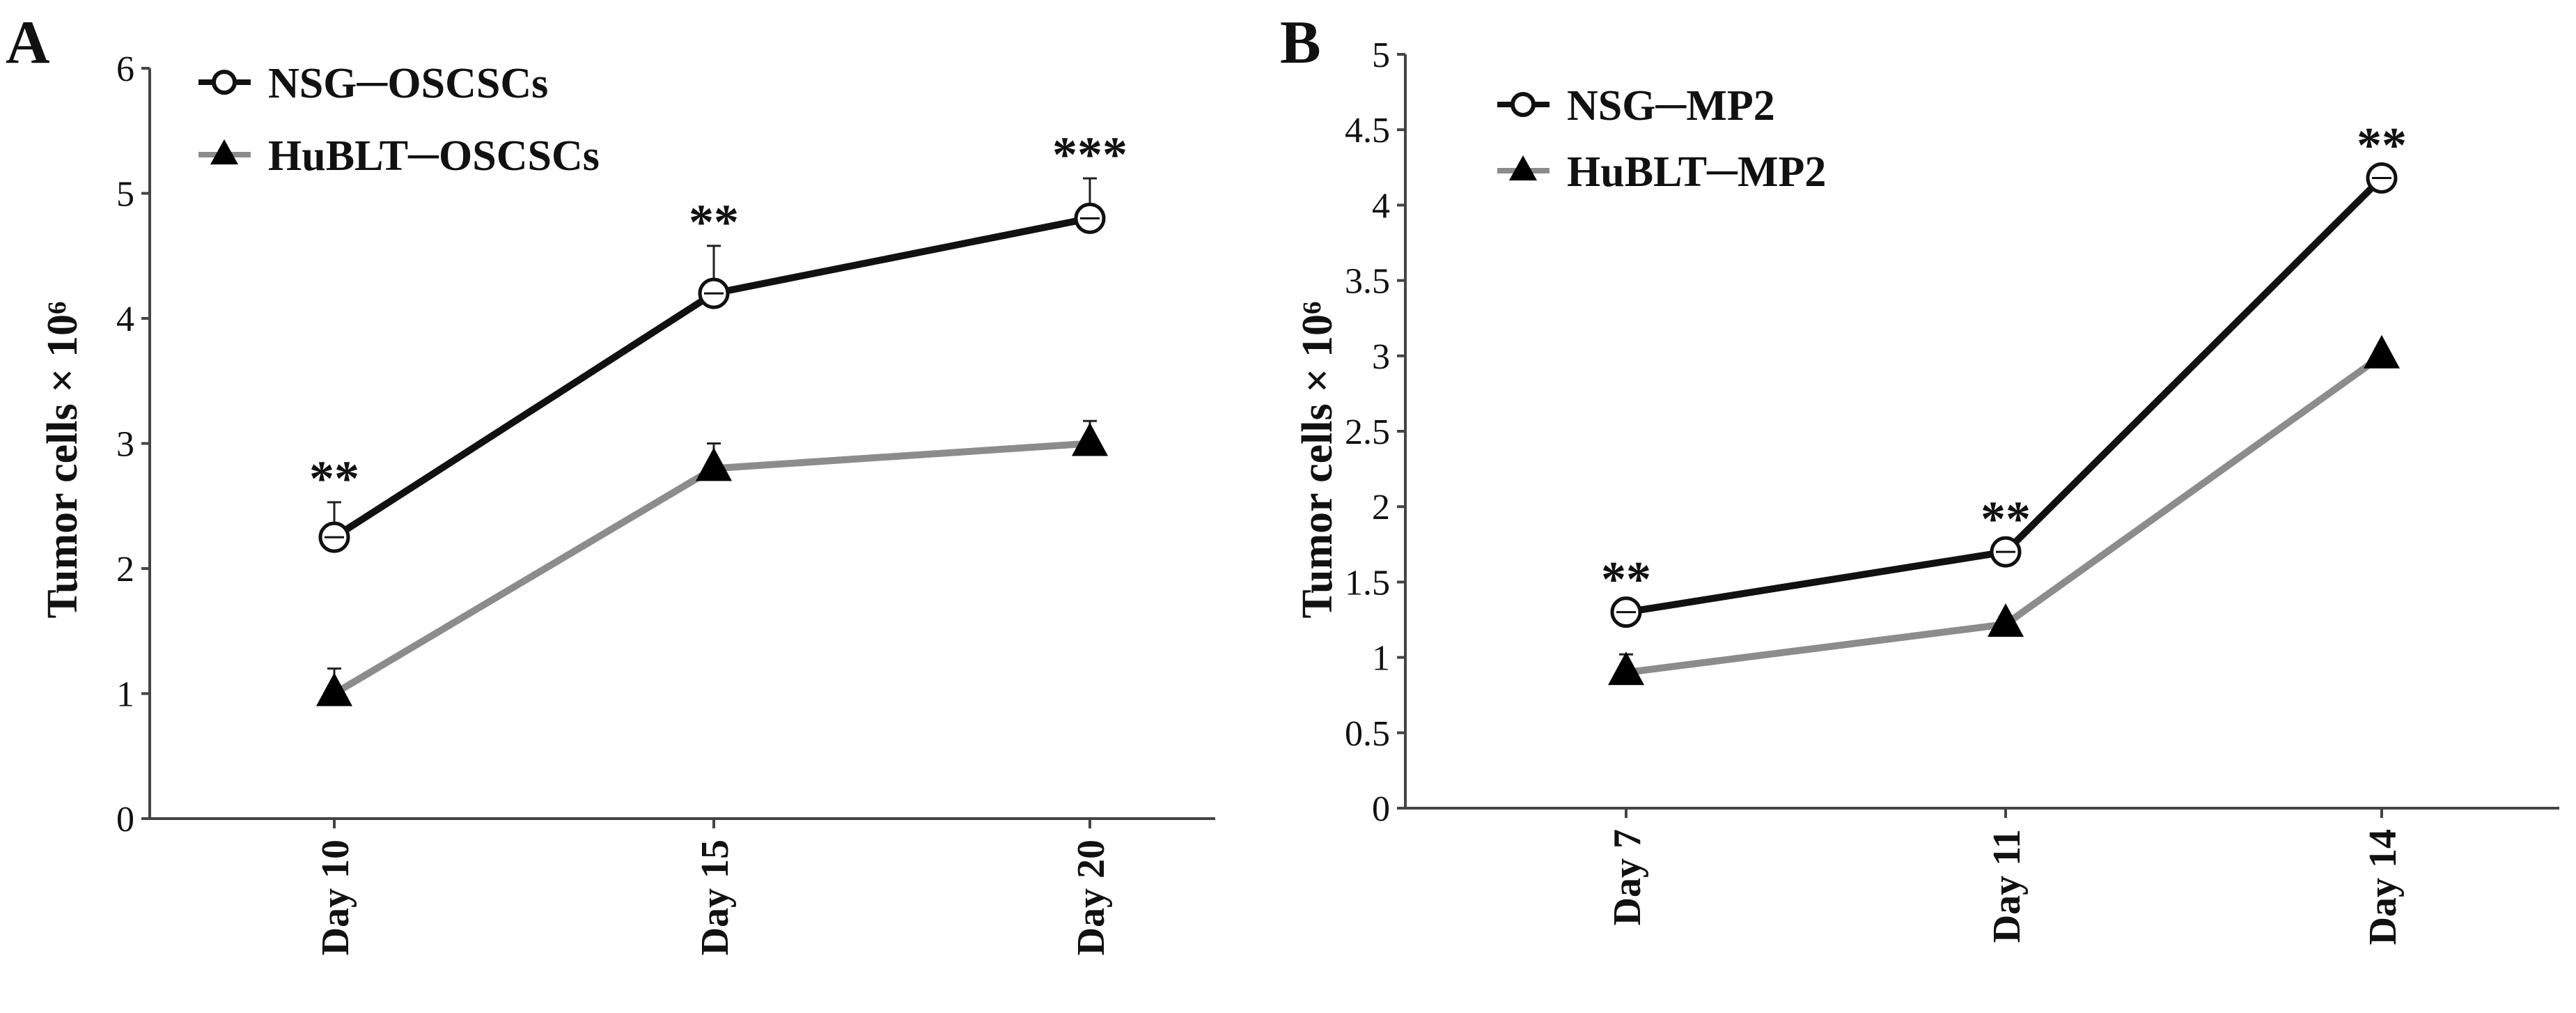 The height and width of the screenshot is (1013, 2576). I want to click on legend-marker-nsg-b, so click(1523, 104).